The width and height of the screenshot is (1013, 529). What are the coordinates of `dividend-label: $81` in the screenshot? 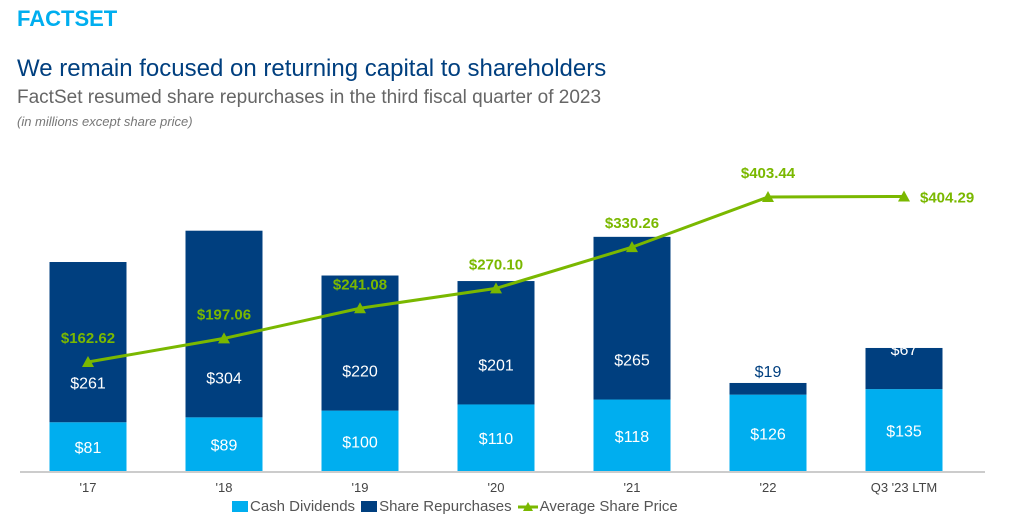 It's located at (88, 448).